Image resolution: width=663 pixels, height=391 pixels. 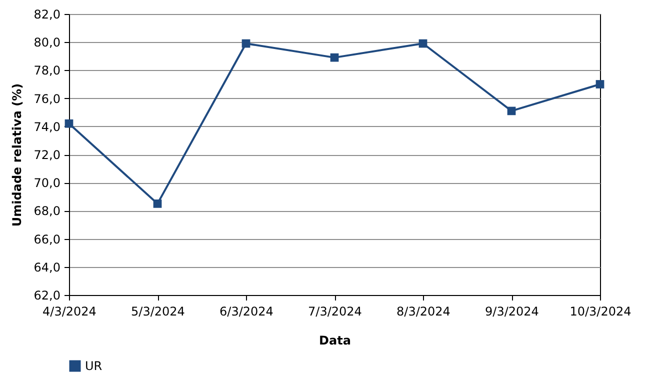 What do you see at coordinates (335, 341) in the screenshot?
I see `x-axis-title: Data` at bounding box center [335, 341].